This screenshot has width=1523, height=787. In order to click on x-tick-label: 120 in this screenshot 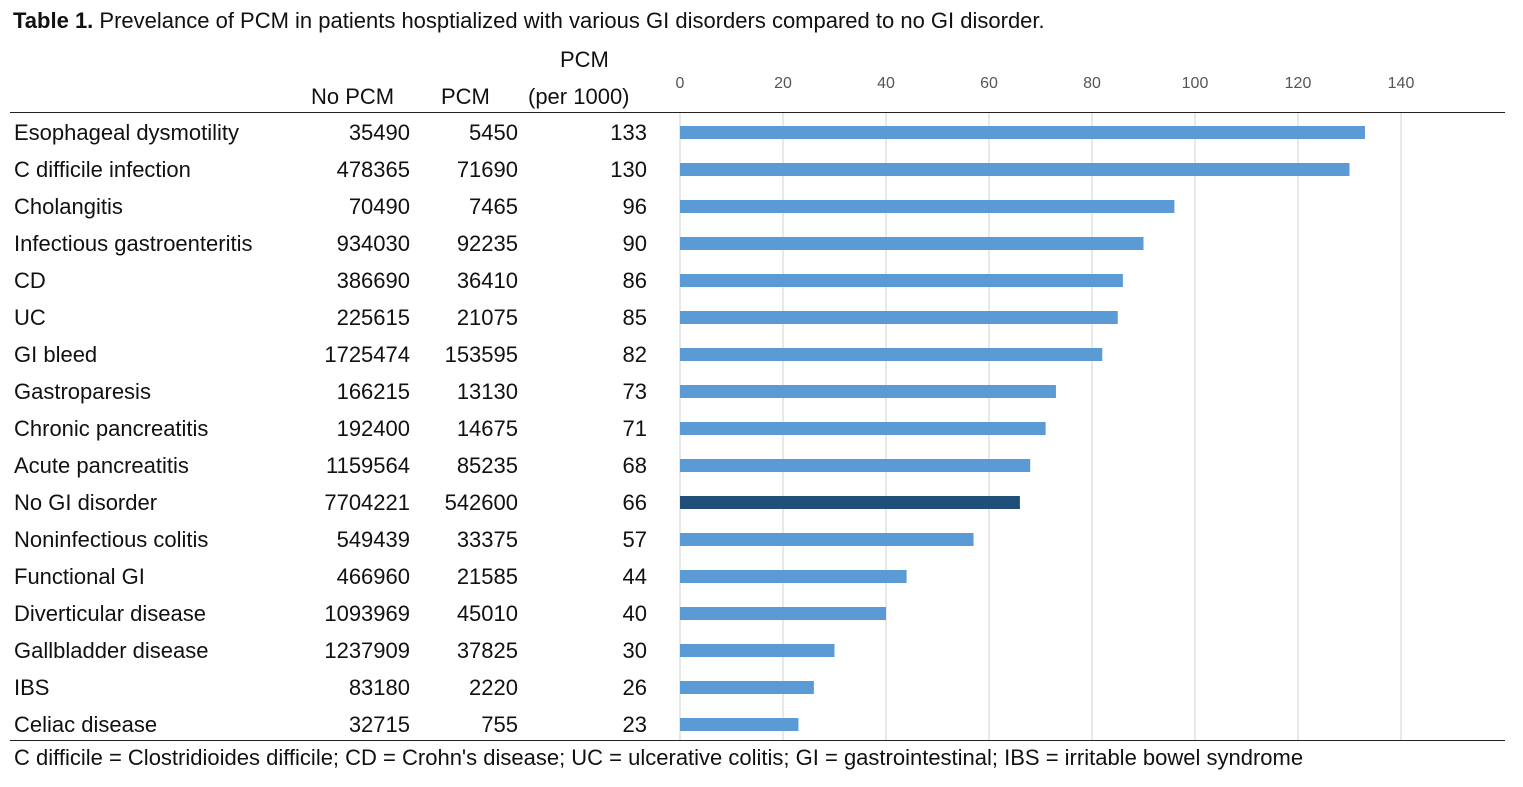, I will do `click(1298, 83)`.